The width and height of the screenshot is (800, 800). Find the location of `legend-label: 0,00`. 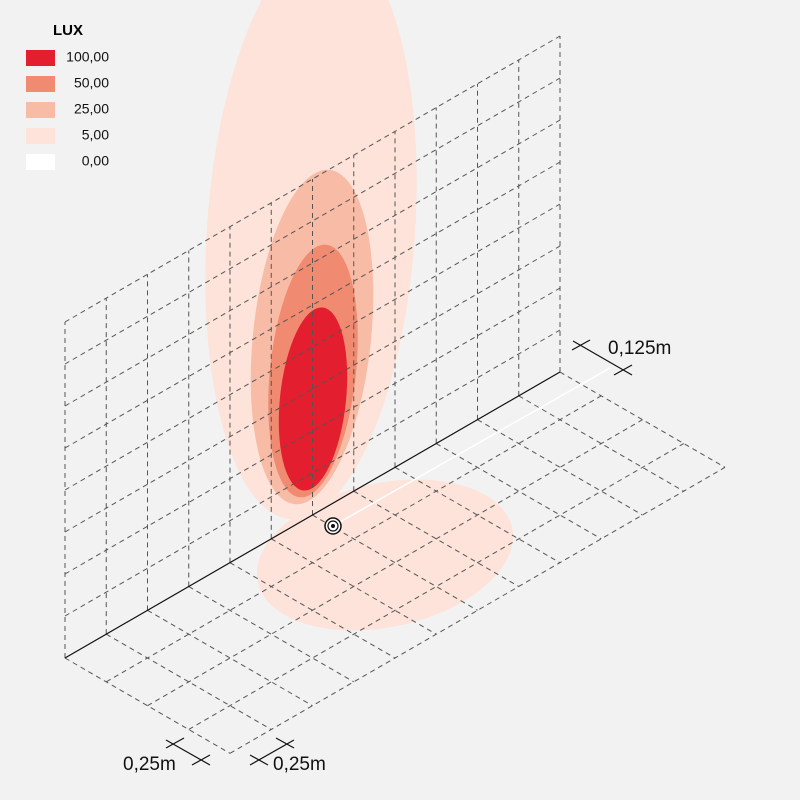

legend-label: 0,00 is located at coordinates (95, 161).